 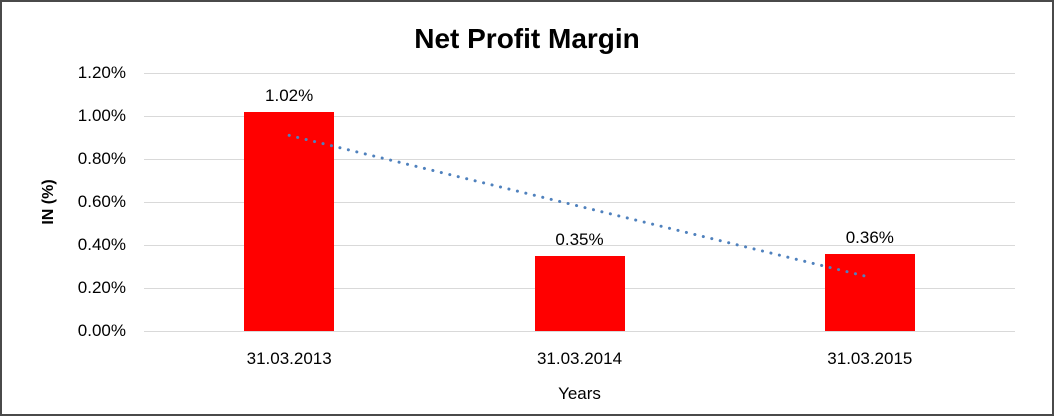 I want to click on bar-value-label: 1.02%, so click(x=289, y=95).